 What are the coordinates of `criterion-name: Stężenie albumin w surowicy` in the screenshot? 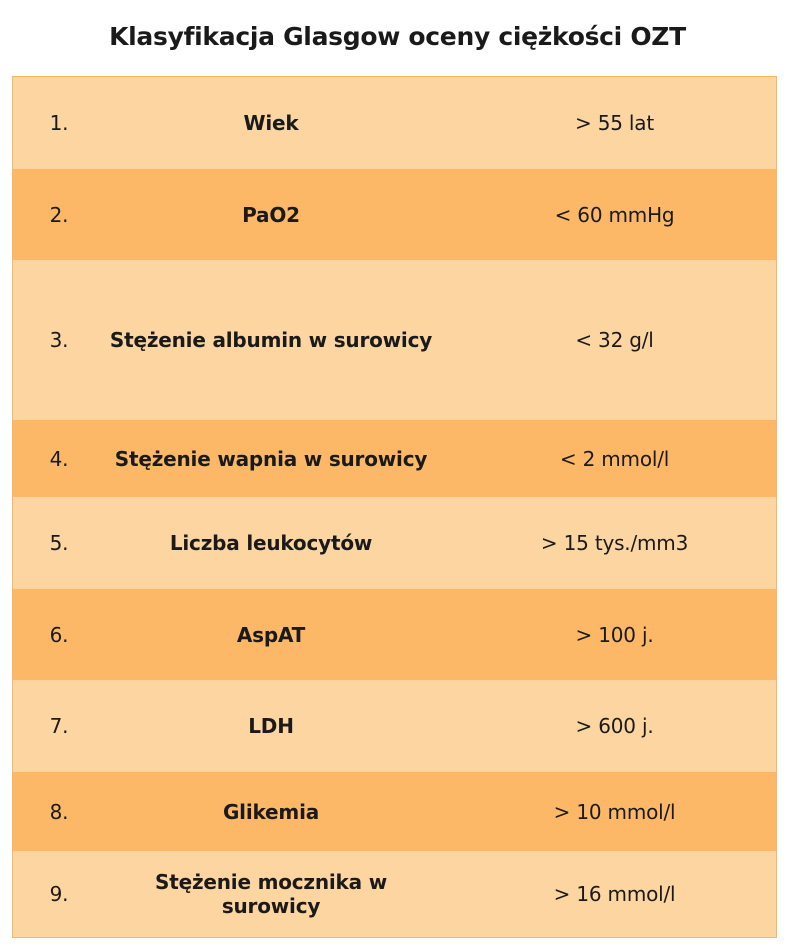 It's located at (271, 340).